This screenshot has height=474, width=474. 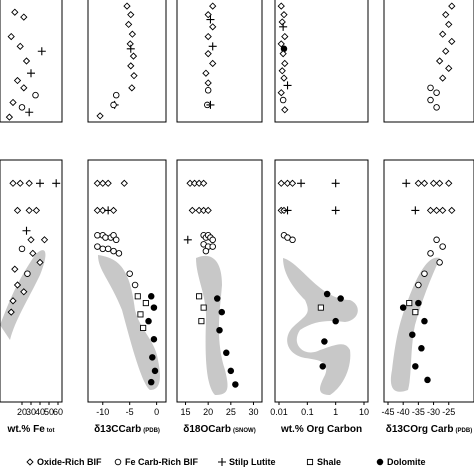 I want to click on legend-label: Shale, so click(x=329, y=462).